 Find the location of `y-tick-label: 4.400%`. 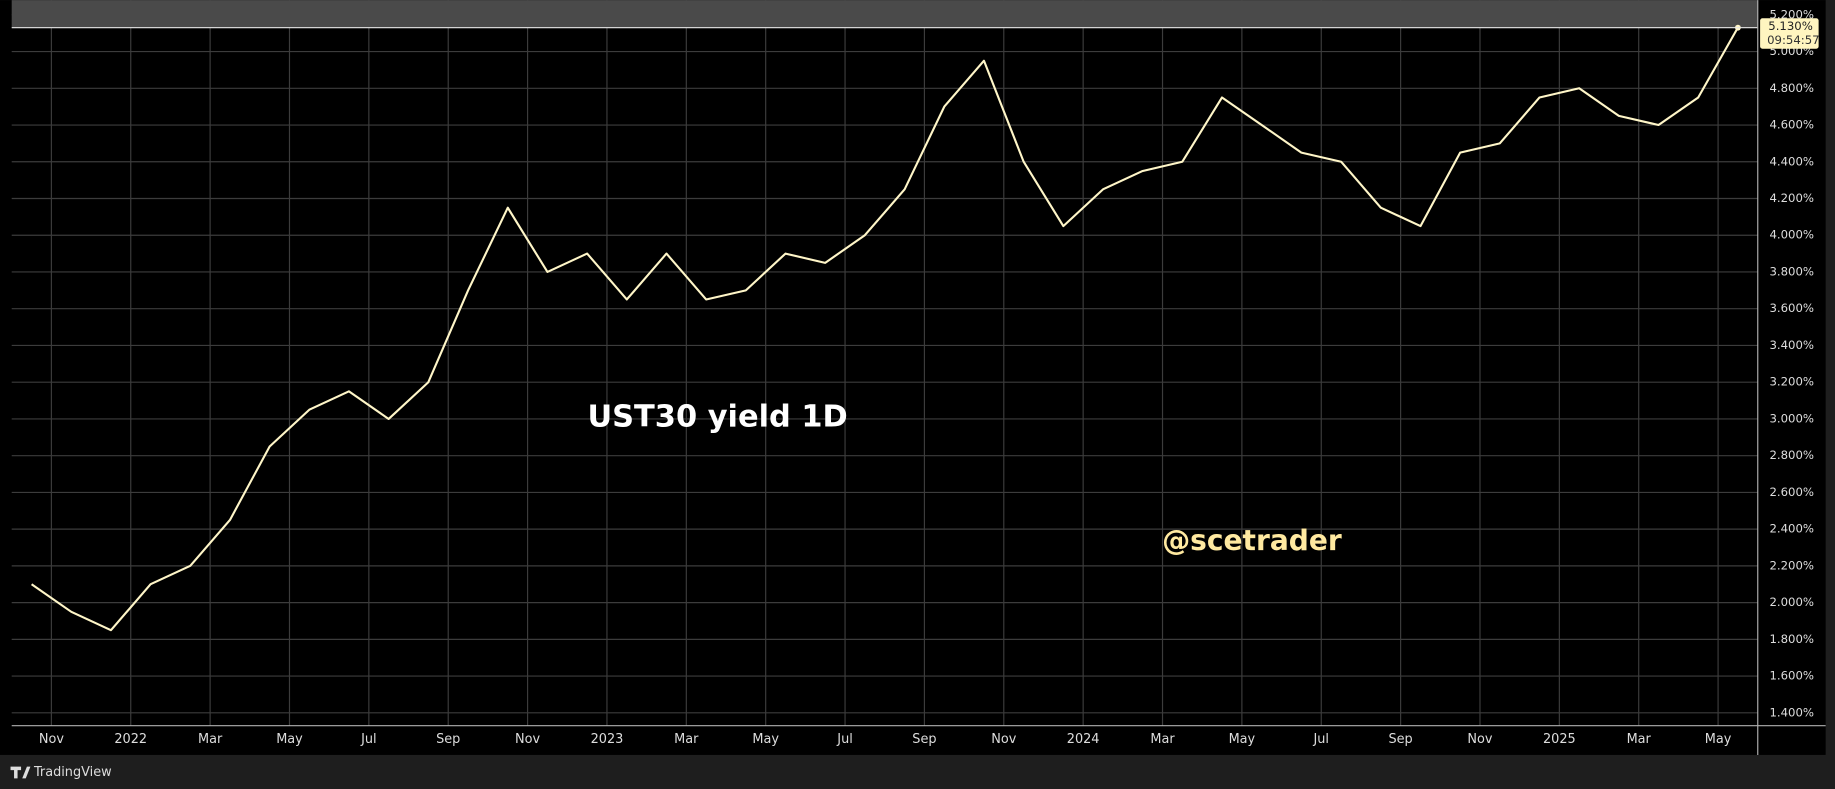

y-tick-label: 4.400% is located at coordinates (1791, 161).